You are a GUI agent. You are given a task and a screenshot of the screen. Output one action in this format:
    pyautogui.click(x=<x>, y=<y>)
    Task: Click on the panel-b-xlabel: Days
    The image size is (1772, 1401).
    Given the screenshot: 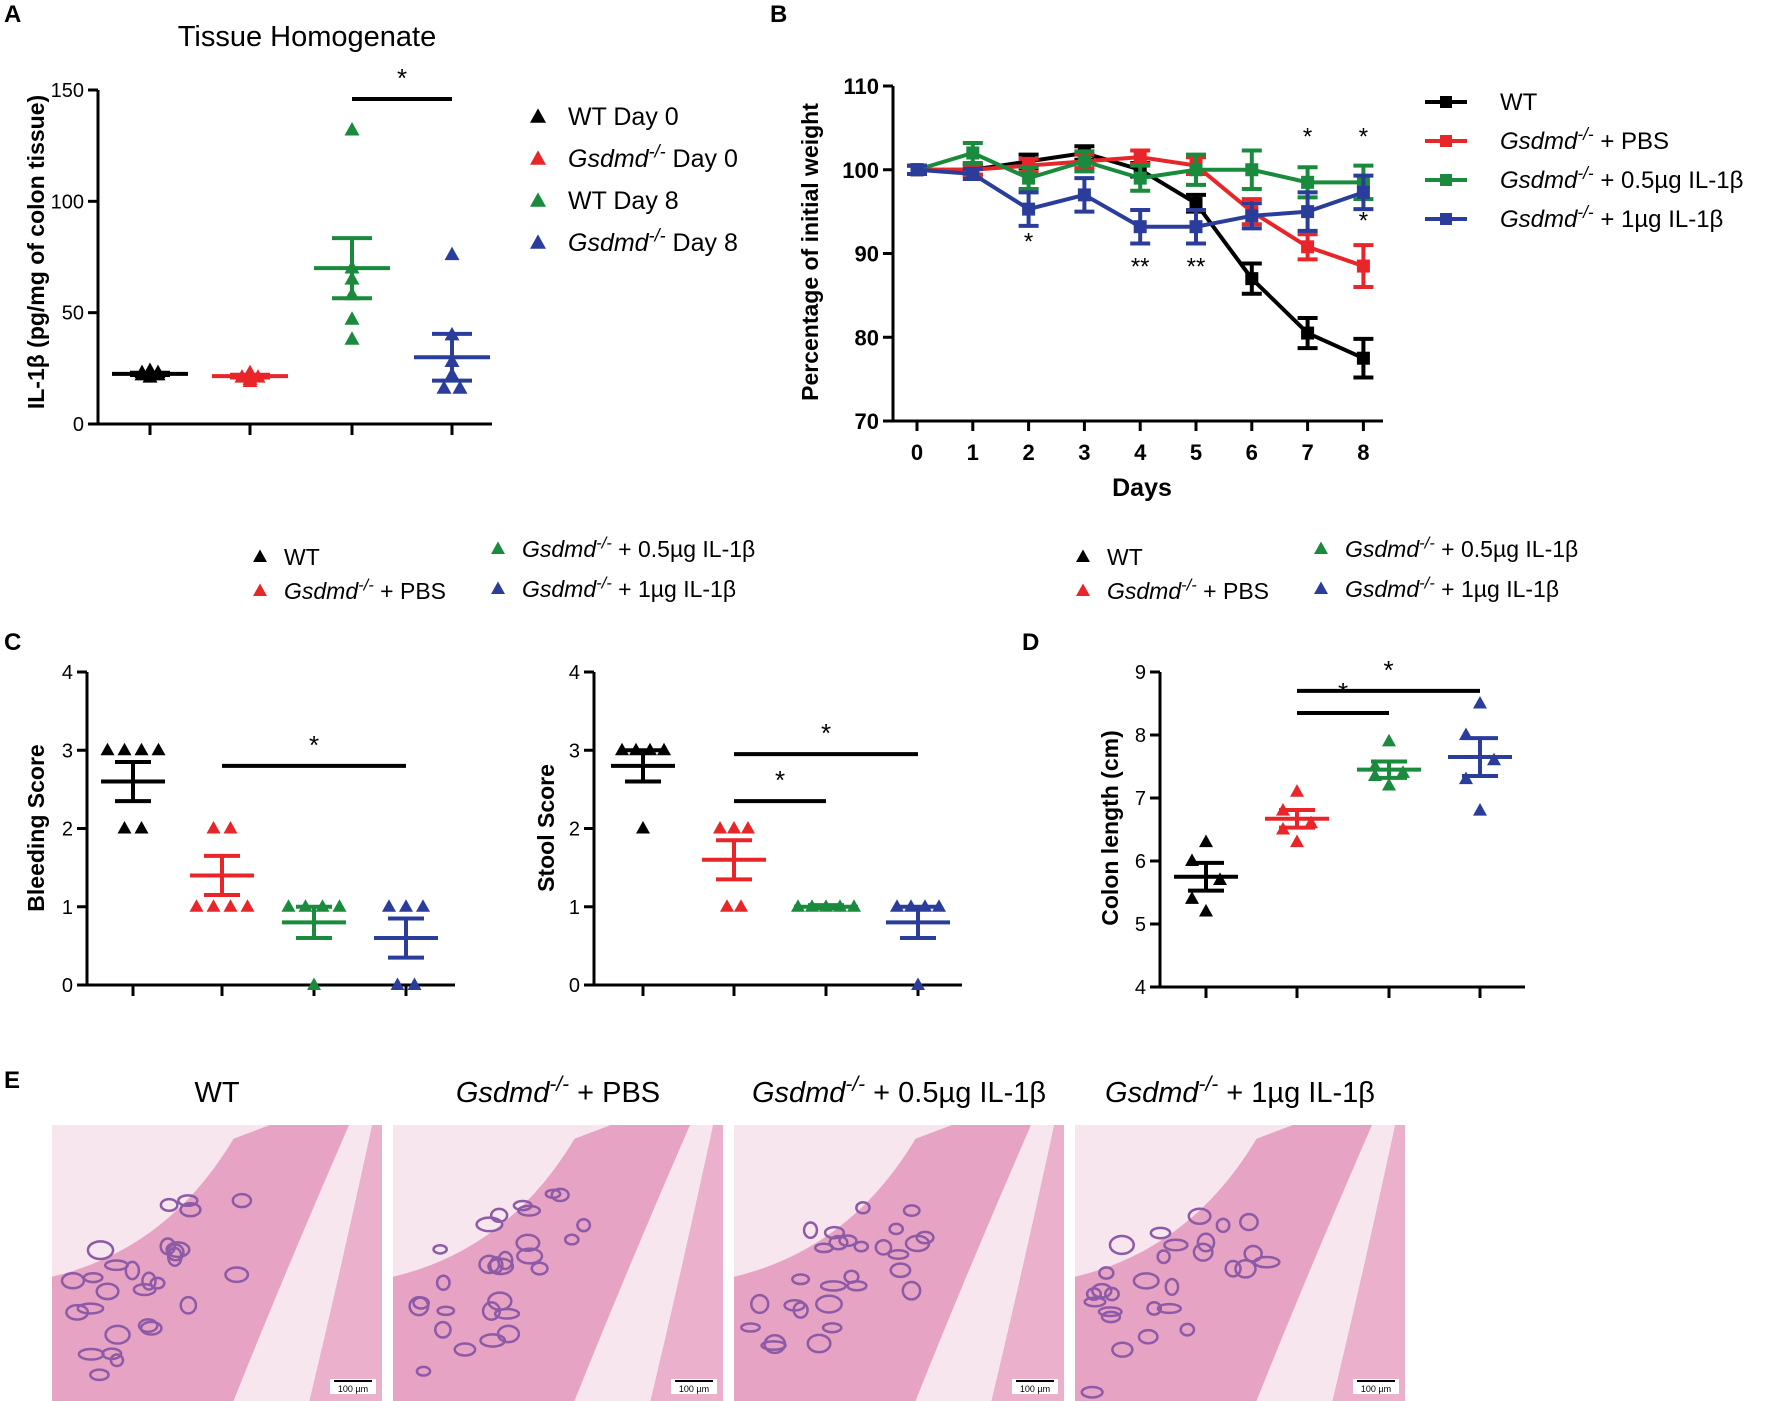 What is the action you would take?
    pyautogui.click(x=1142, y=488)
    